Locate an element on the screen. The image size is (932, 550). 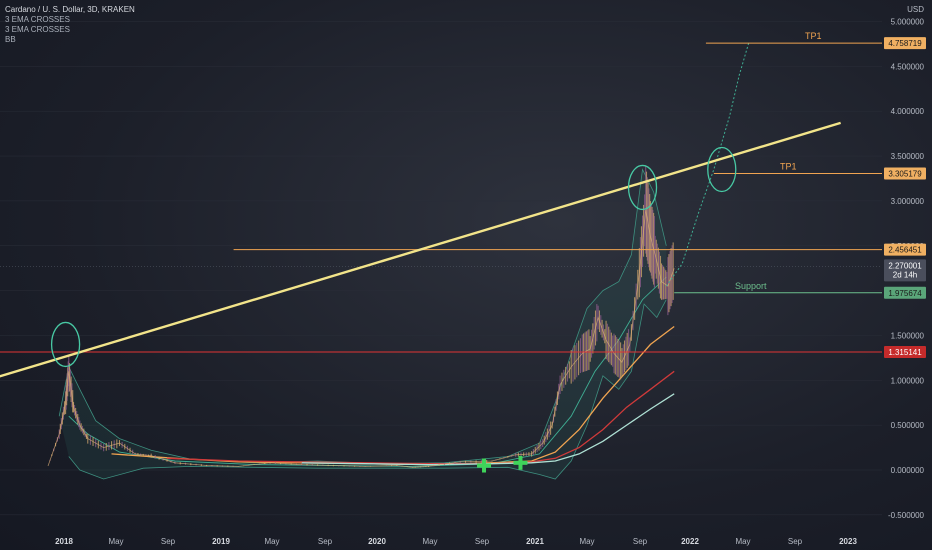
y-tick-label: 4.000000 is located at coordinates (908, 111).